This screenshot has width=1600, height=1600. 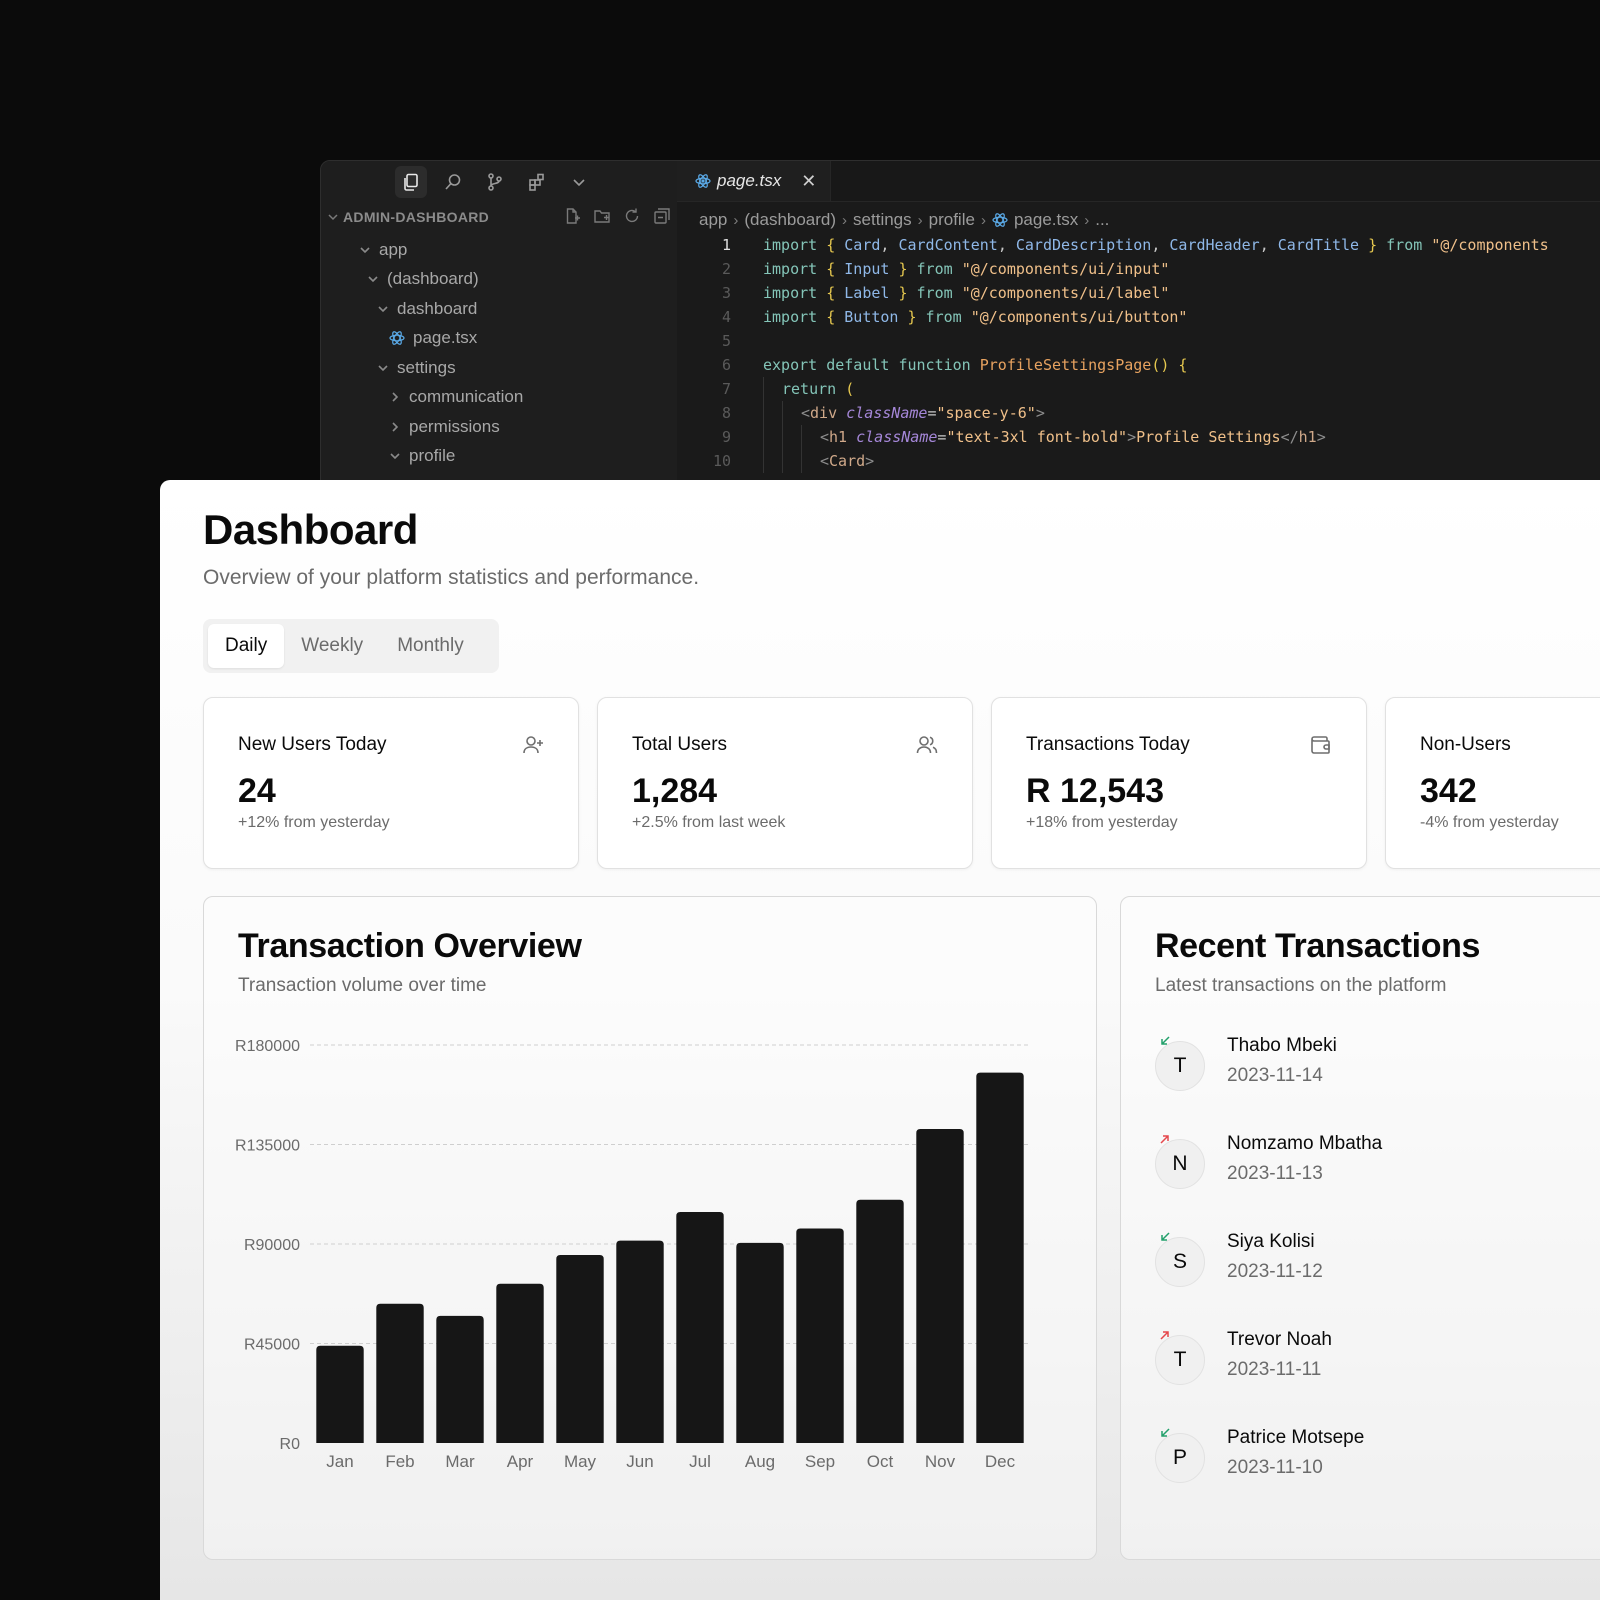 I want to click on code-token: </, so click(x=1289, y=437).